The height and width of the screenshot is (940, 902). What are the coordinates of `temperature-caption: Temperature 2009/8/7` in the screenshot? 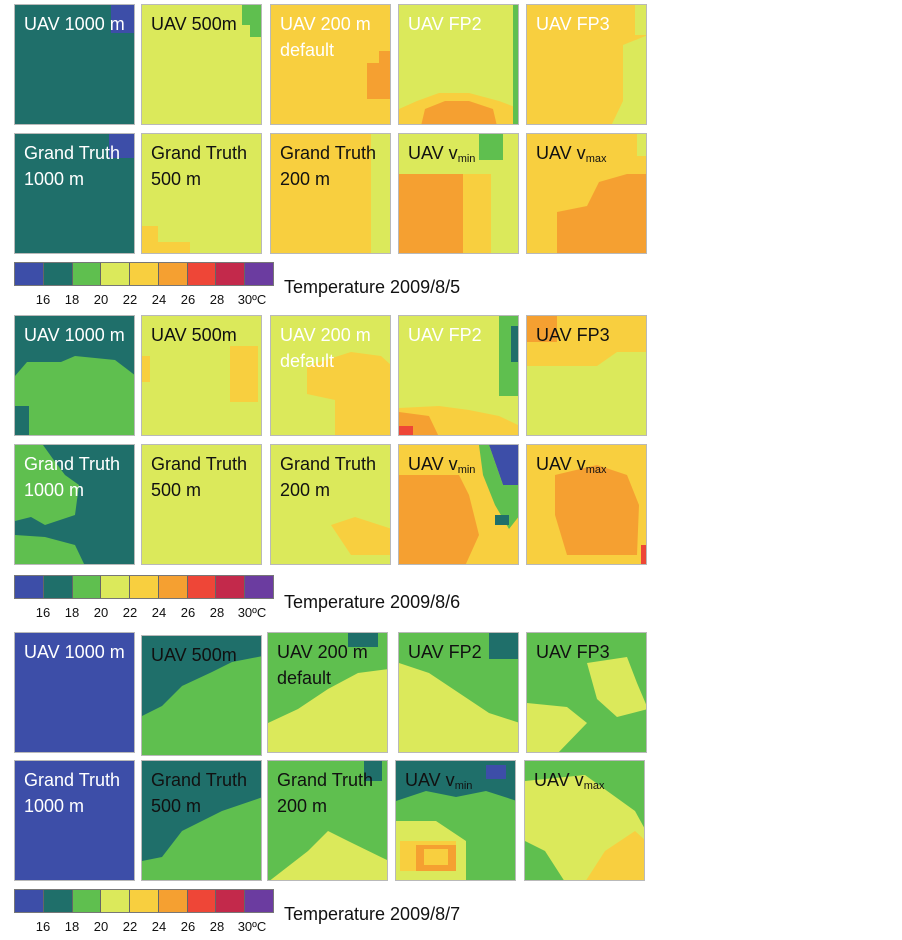 It's located at (372, 914).